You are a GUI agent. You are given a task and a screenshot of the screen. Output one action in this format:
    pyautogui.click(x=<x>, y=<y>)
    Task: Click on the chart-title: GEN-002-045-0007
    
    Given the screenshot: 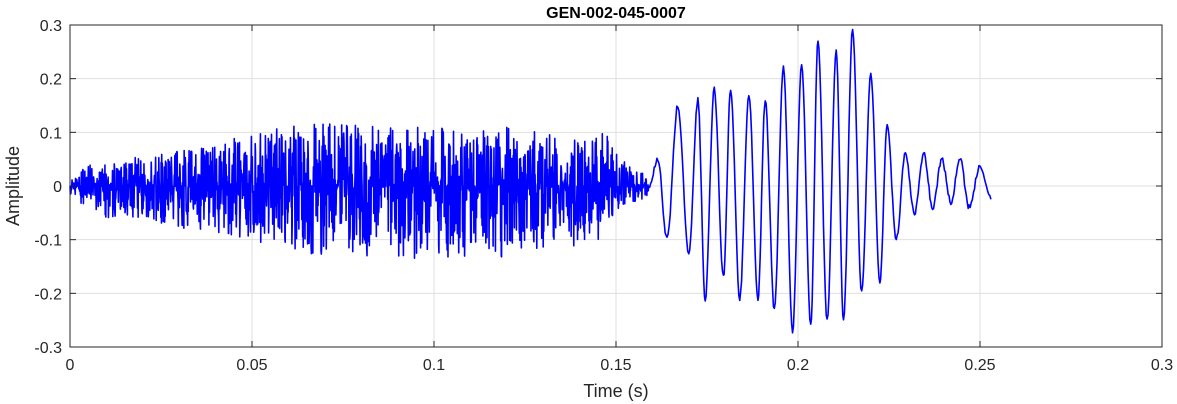 What is the action you would take?
    pyautogui.click(x=616, y=13)
    